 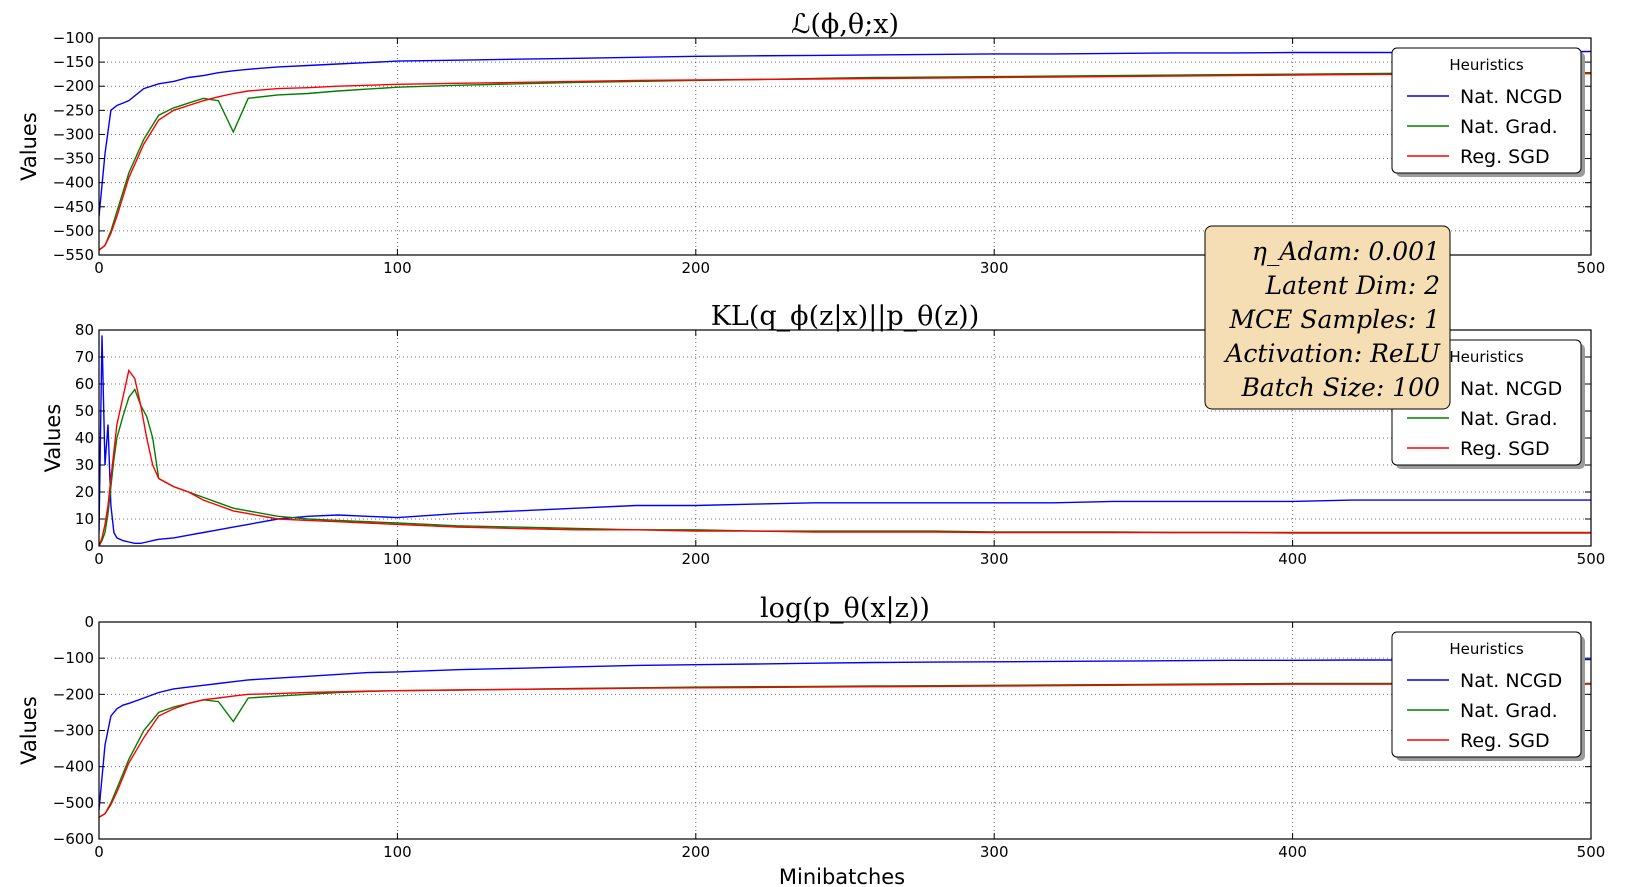 What do you see at coordinates (1346, 251) in the screenshot?
I see `info-line: η_Adam: 0.001` at bounding box center [1346, 251].